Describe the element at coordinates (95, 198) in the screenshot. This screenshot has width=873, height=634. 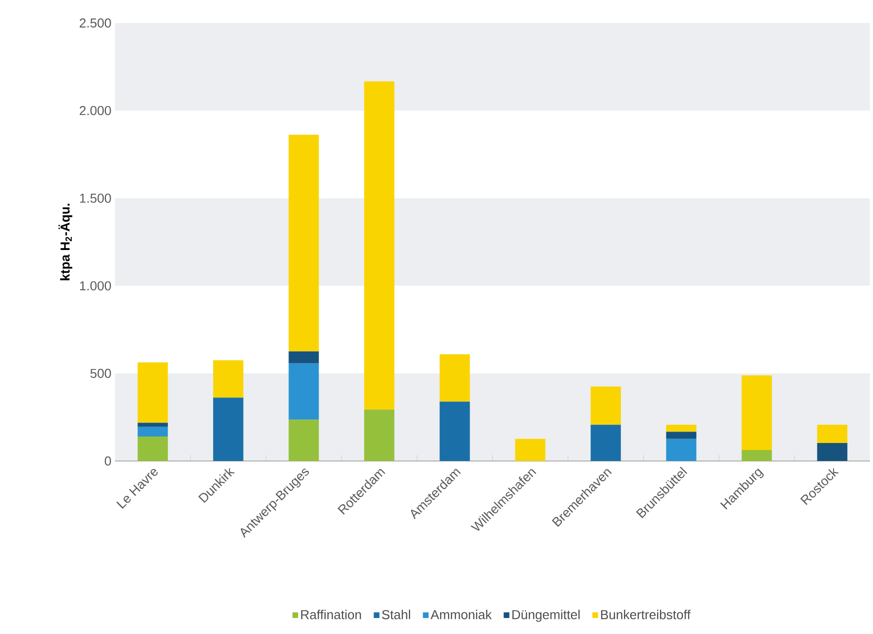
I see `y-tick-label: 1.500` at that location.